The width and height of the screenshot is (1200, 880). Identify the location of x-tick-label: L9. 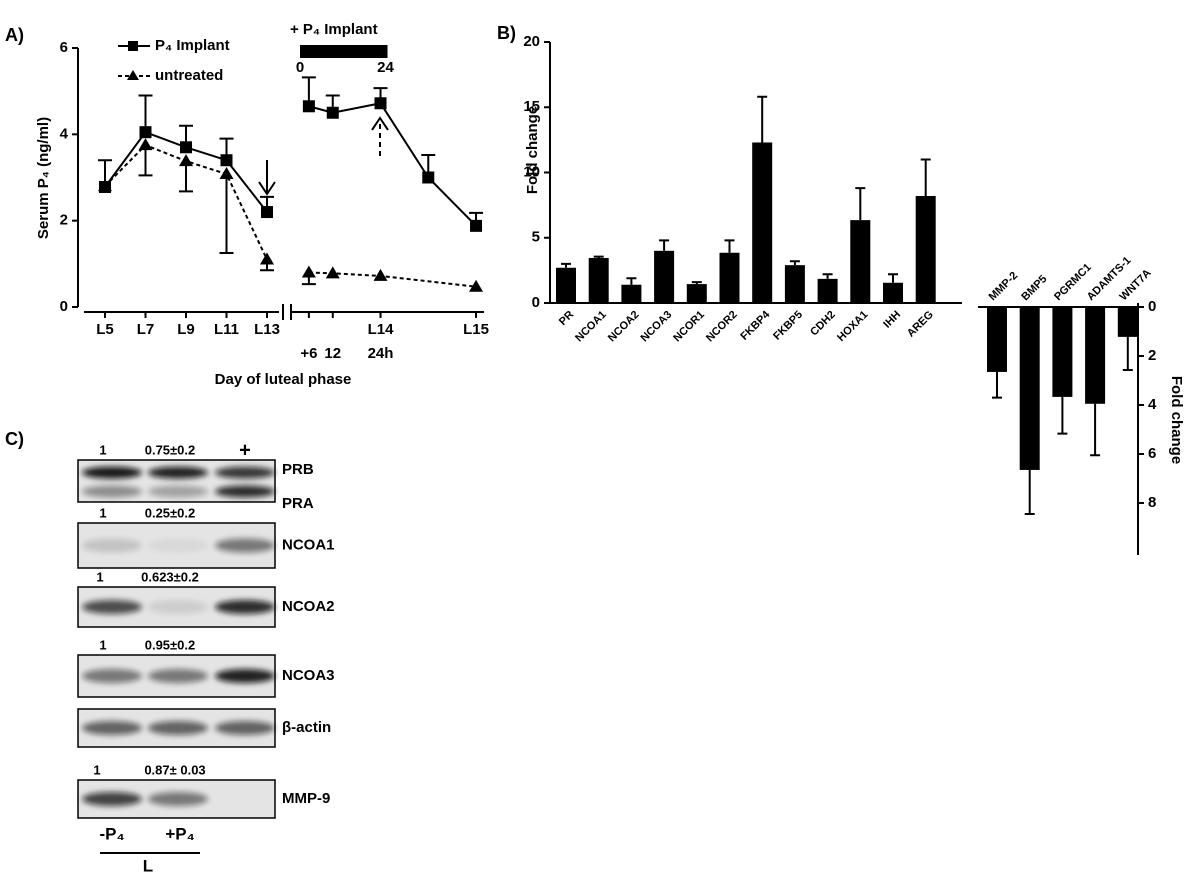
(186, 329).